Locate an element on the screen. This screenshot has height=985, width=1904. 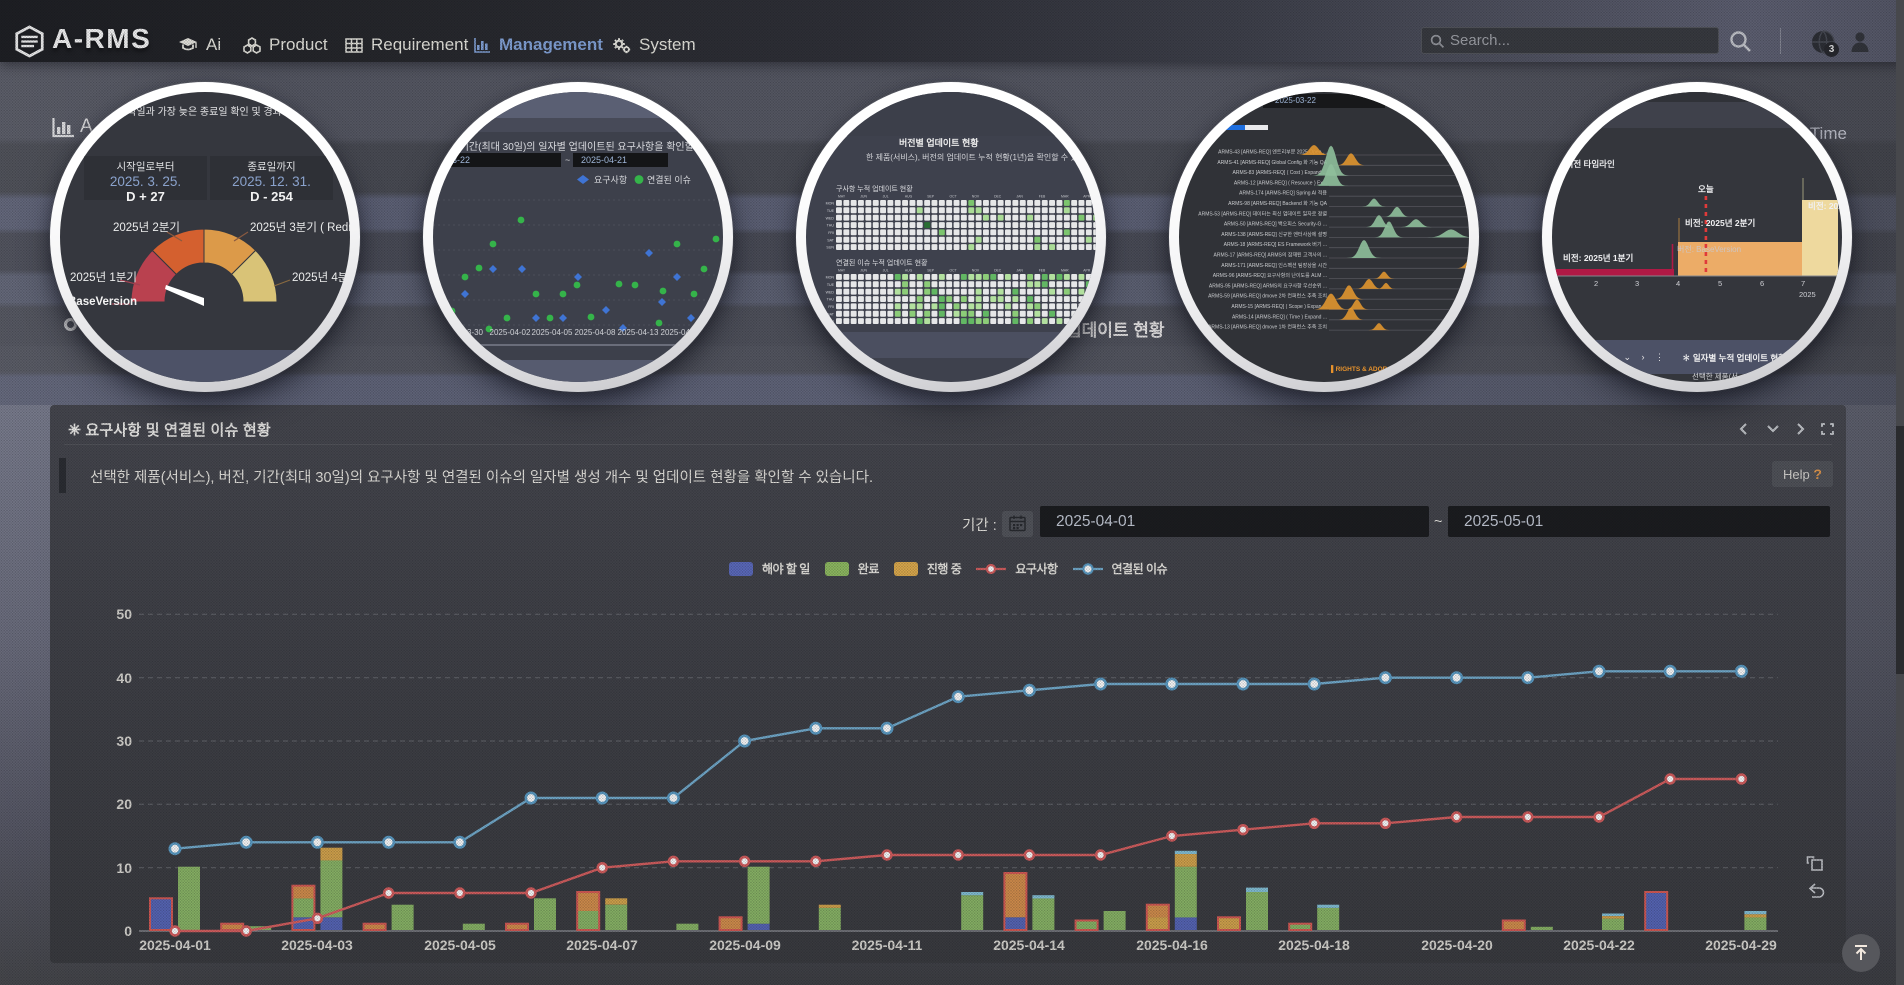
svg-text: 2025-04-11 is located at coordinates (887, 945).